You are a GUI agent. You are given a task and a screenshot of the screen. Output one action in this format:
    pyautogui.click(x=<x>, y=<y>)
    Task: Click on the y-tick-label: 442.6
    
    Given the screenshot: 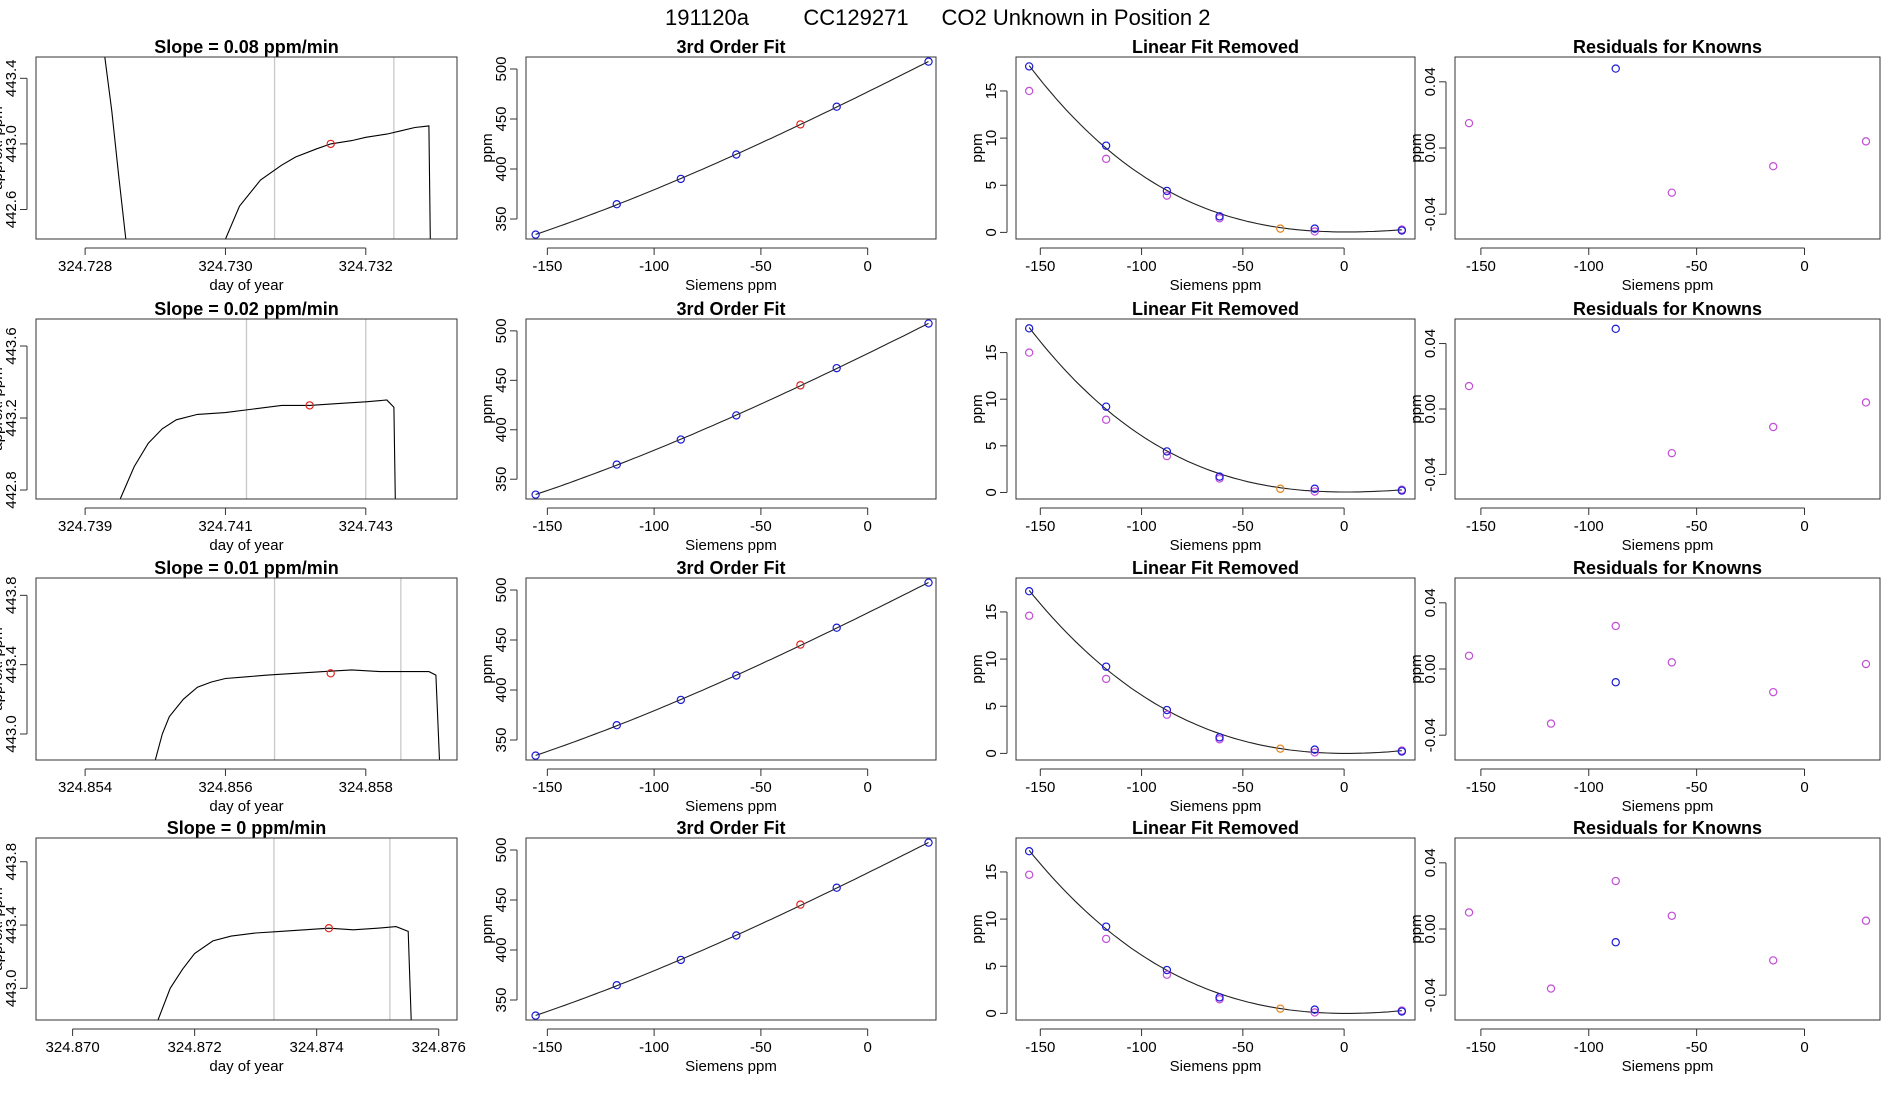 What is the action you would take?
    pyautogui.click(x=11, y=210)
    